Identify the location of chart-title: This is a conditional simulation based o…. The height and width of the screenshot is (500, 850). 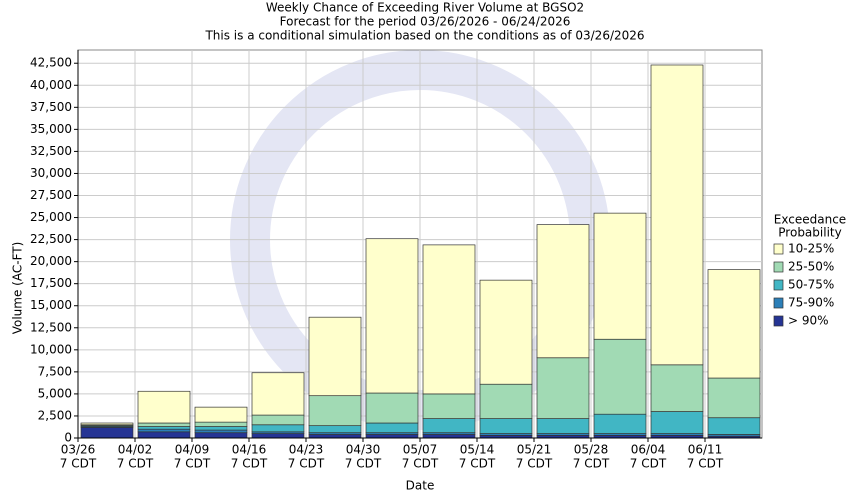
(424, 36).